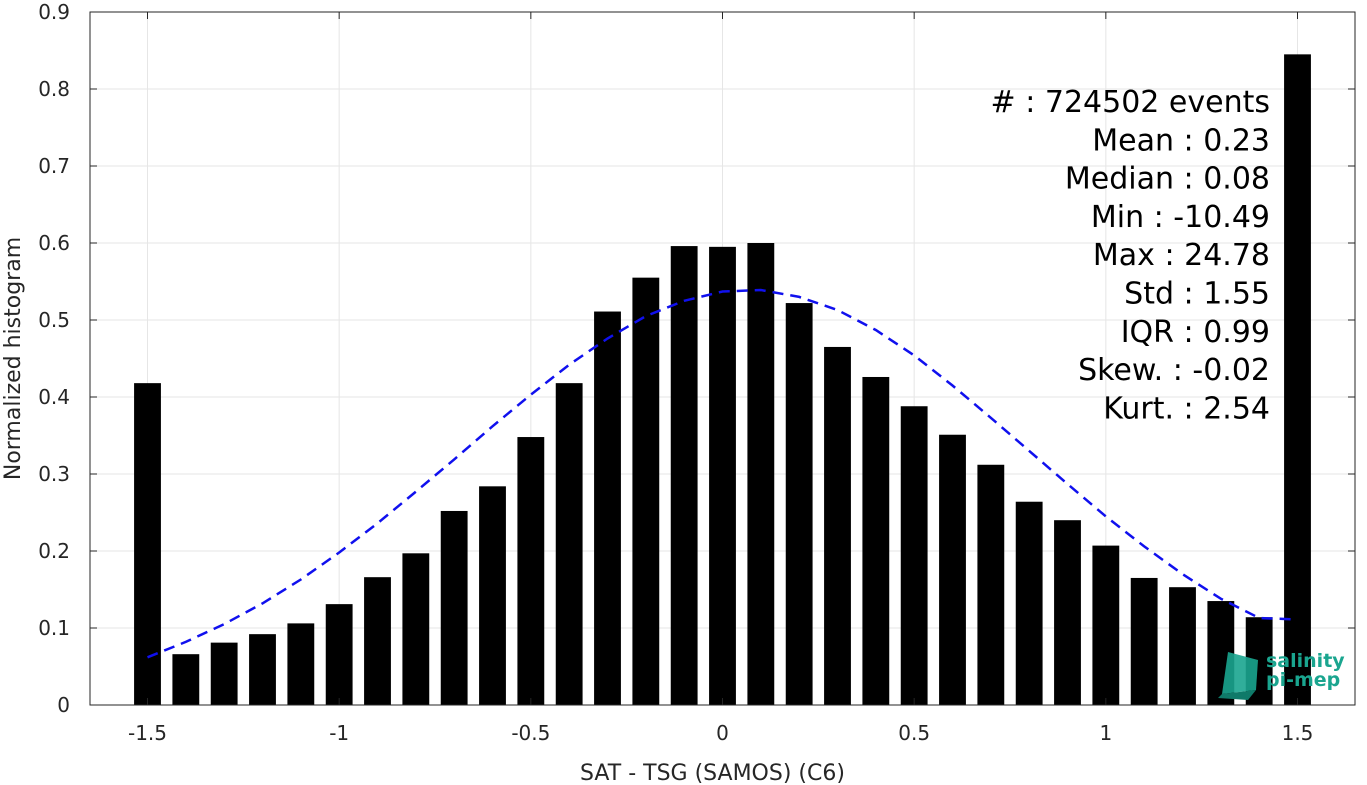  What do you see at coordinates (1180, 217) in the screenshot?
I see `stat-annotation: Min : -10.49` at bounding box center [1180, 217].